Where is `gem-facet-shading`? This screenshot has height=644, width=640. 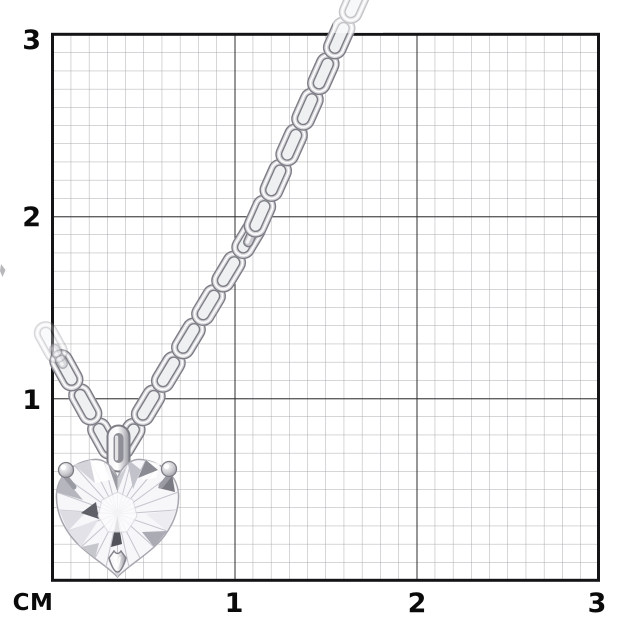 gem-facet-shading is located at coordinates (116, 518).